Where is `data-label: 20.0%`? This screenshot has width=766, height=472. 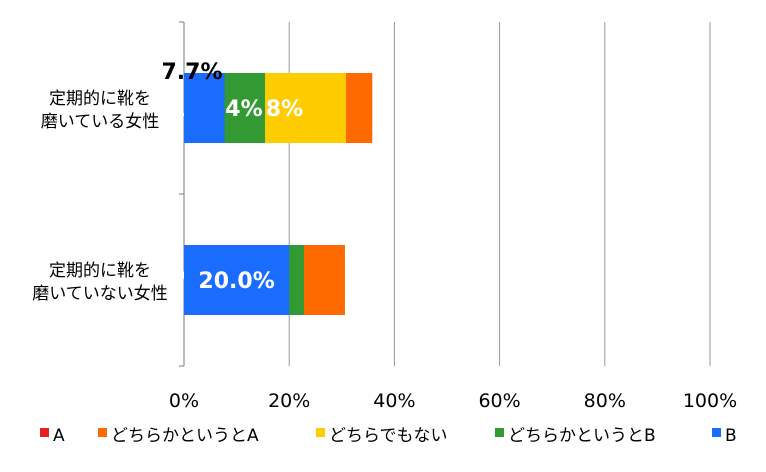 data-label: 20.0% is located at coordinates (236, 281).